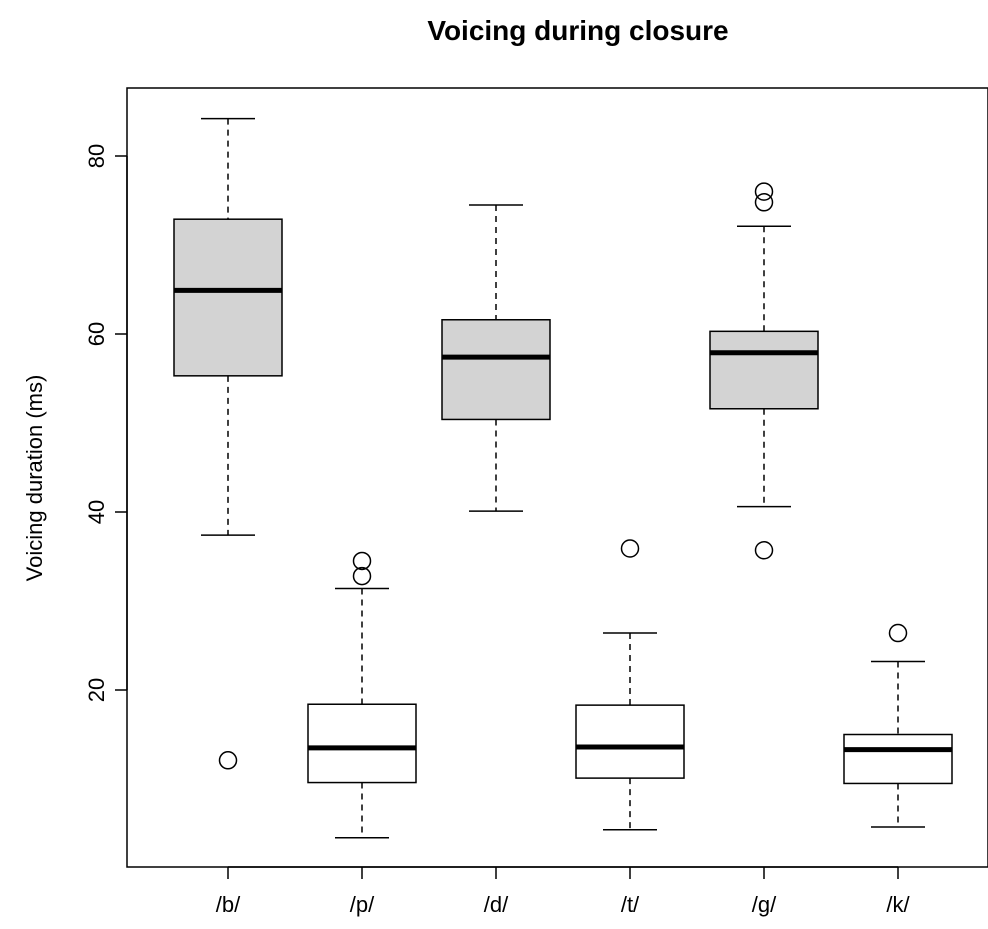 This screenshot has height=929, width=988. What do you see at coordinates (898, 725) in the screenshot?
I see `box-group-k` at bounding box center [898, 725].